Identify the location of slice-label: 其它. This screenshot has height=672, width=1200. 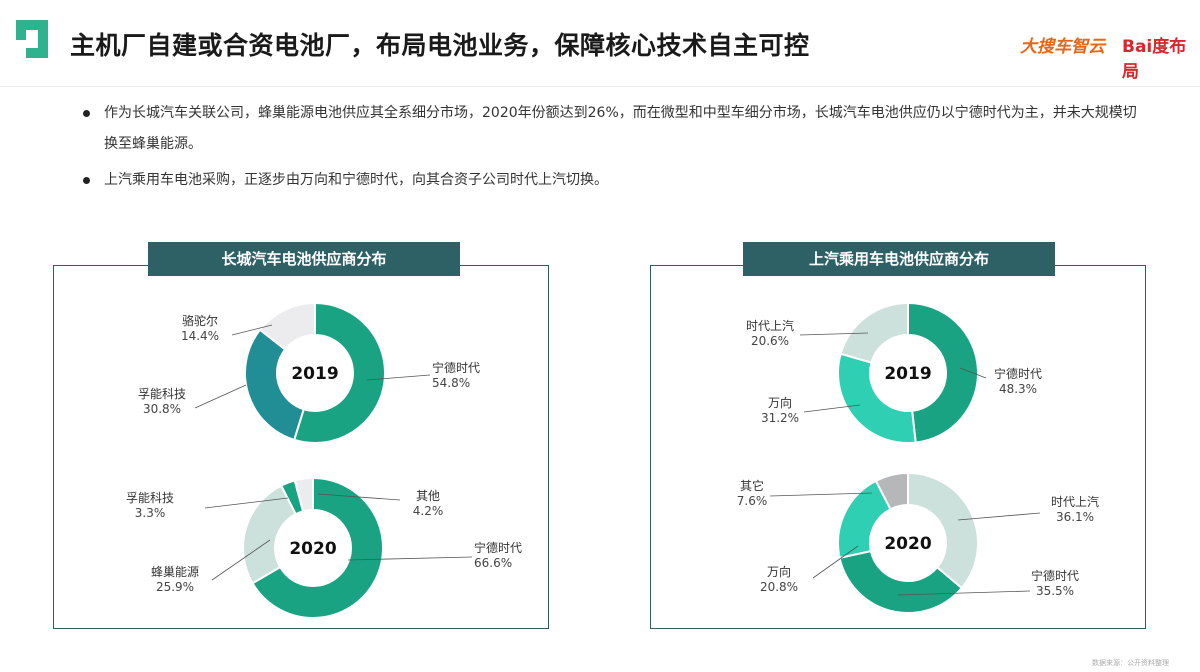
(752, 485).